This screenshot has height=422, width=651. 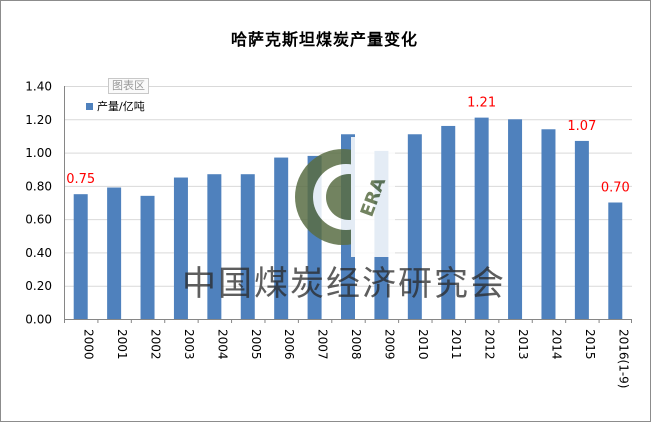 I want to click on y-tick-label: 0.80, so click(x=38, y=186).